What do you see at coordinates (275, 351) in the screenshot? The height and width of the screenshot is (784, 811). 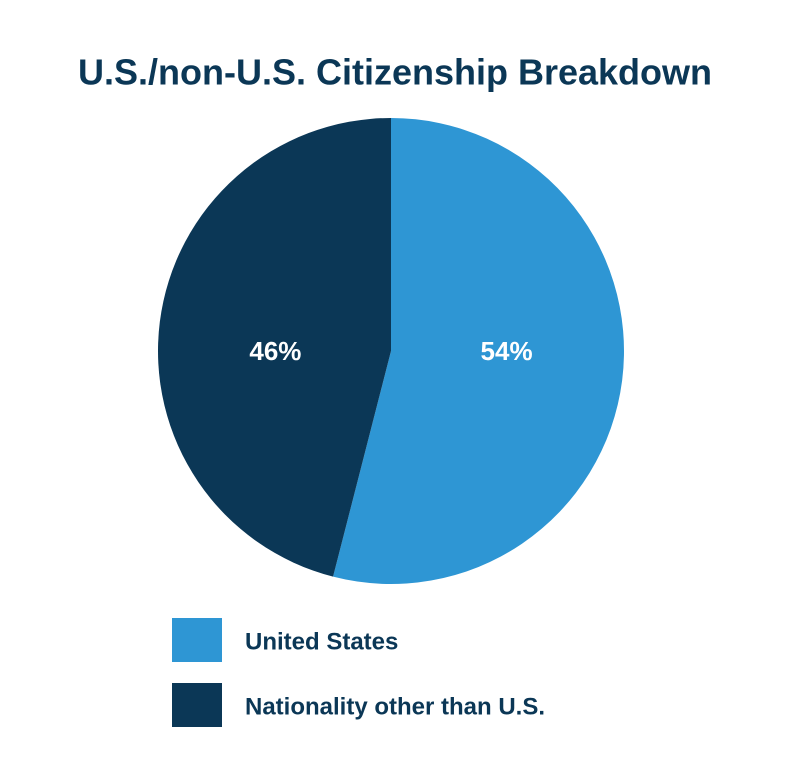 I see `data-label: 46%` at bounding box center [275, 351].